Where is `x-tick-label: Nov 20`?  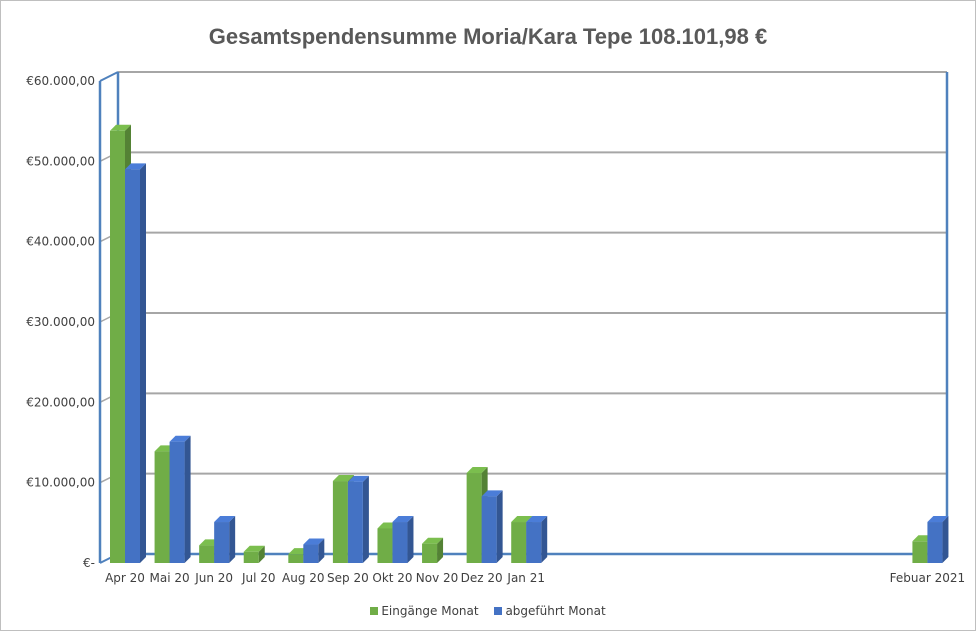 x-tick-label: Nov 20 is located at coordinates (437, 578).